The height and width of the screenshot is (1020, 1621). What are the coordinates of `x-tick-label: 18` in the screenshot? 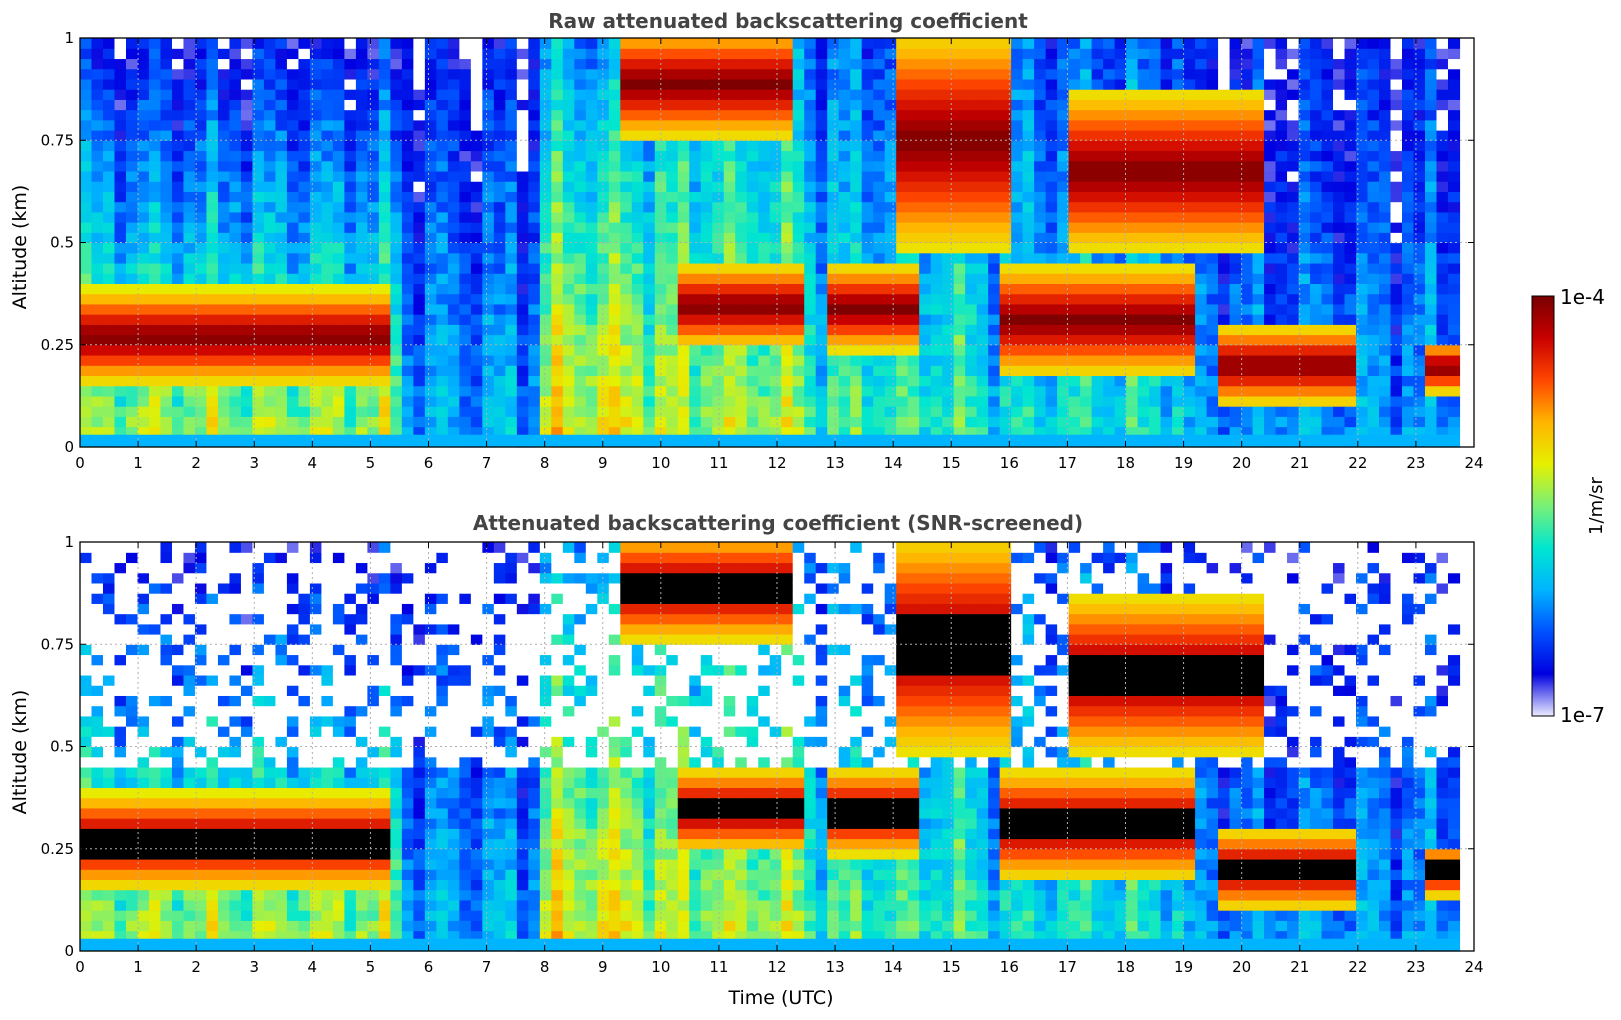 It's located at (1125, 463).